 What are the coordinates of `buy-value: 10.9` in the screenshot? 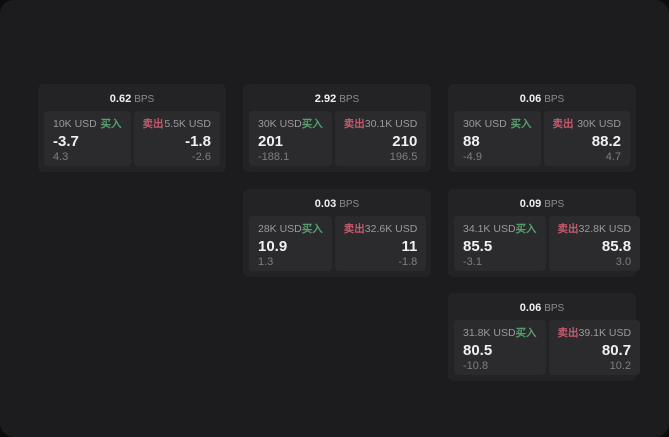 It's located at (273, 246).